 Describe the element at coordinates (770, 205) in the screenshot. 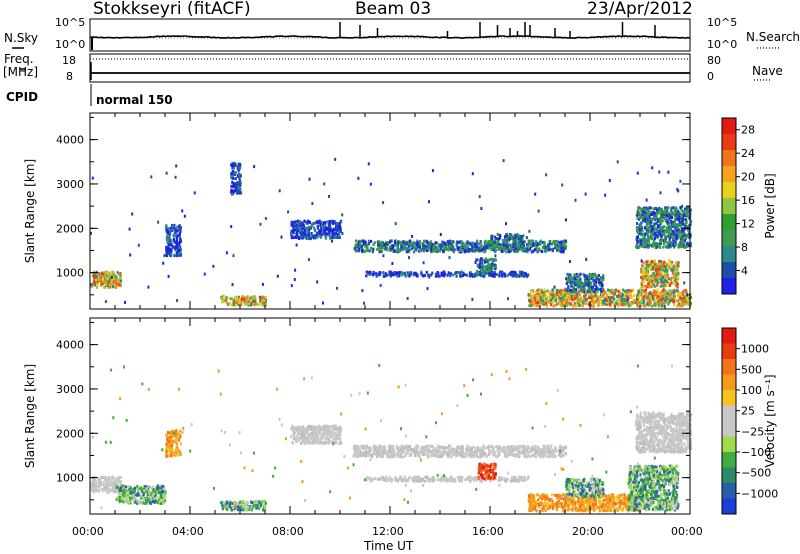

I see `power-colorbar-label: Power [dB]` at that location.